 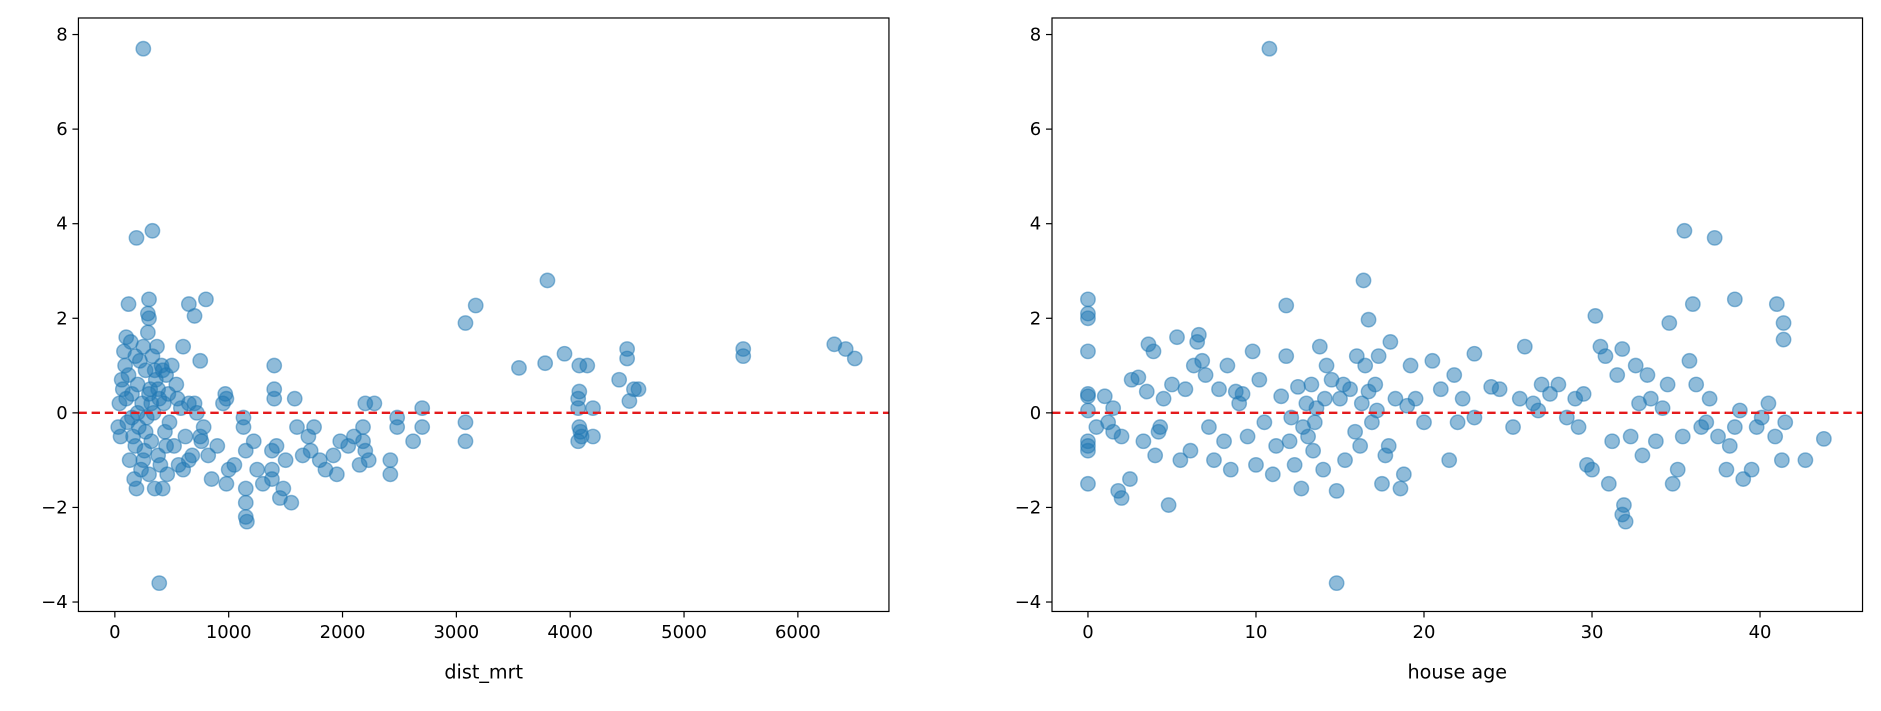 I want to click on y-tick-label: 0, so click(x=1035, y=413).